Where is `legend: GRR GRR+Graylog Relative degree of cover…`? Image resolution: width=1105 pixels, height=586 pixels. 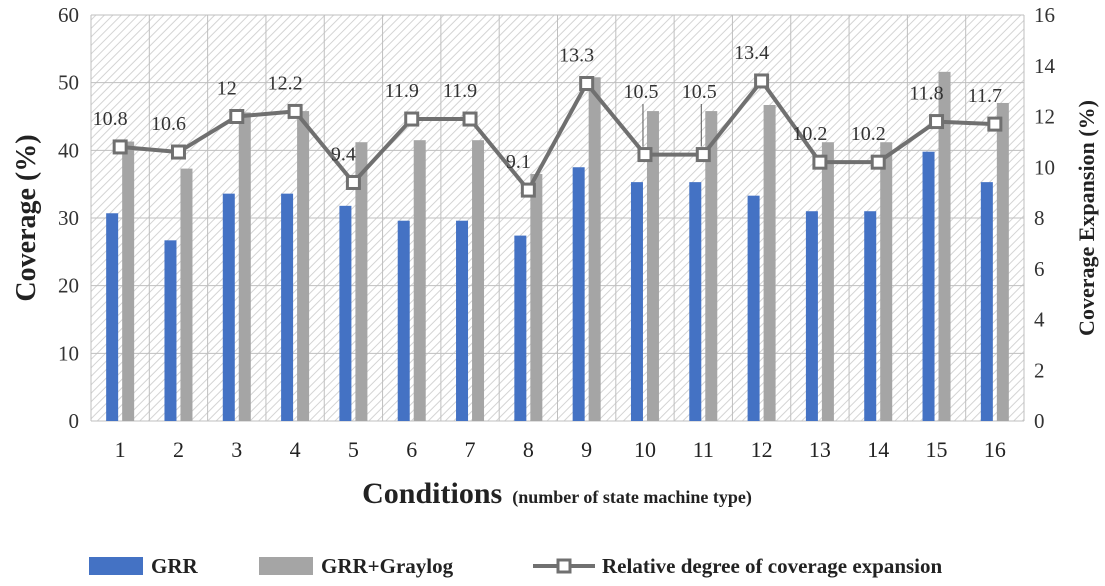 legend: GRR GRR+Graylog Relative degree of cover… is located at coordinates (516, 566).